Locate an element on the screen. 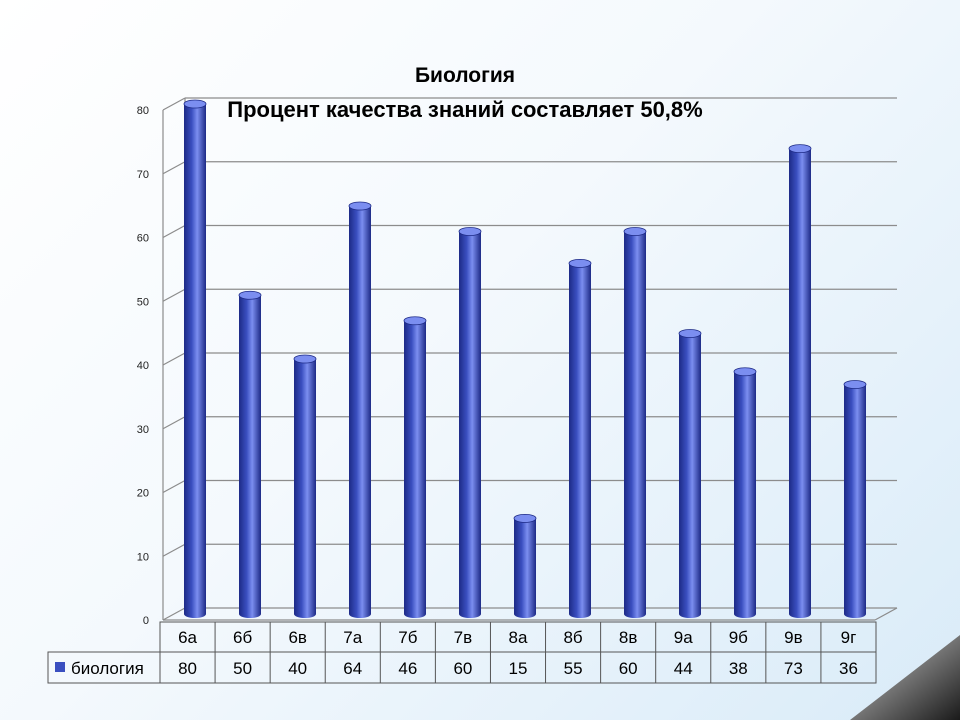  bar-8в is located at coordinates (635, 422).